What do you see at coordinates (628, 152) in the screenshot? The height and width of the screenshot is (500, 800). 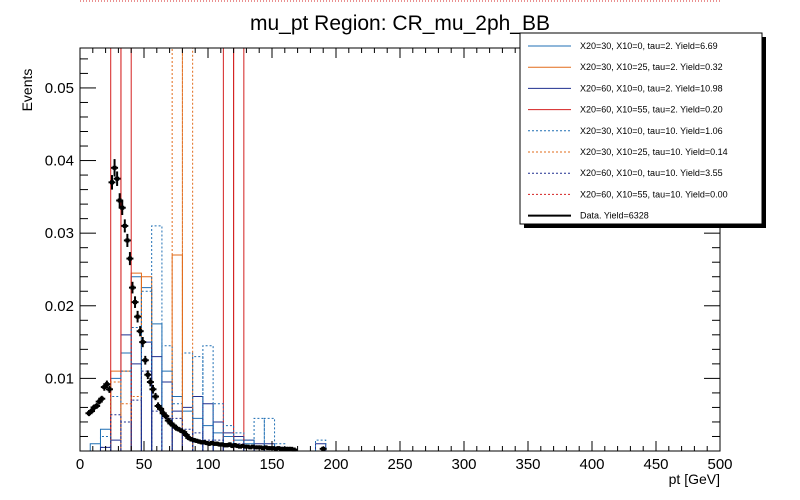 I see `legend-entry-6: X20=30, X10=25, tau=10. Yield=0.14` at bounding box center [628, 152].